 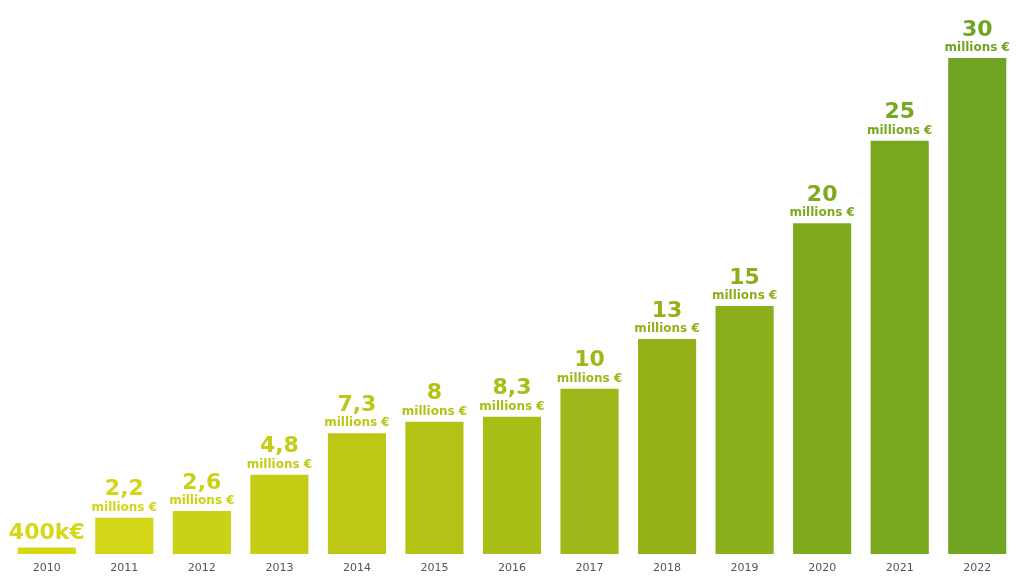 I want to click on x-tick-label: 2016, so click(x=512, y=567).